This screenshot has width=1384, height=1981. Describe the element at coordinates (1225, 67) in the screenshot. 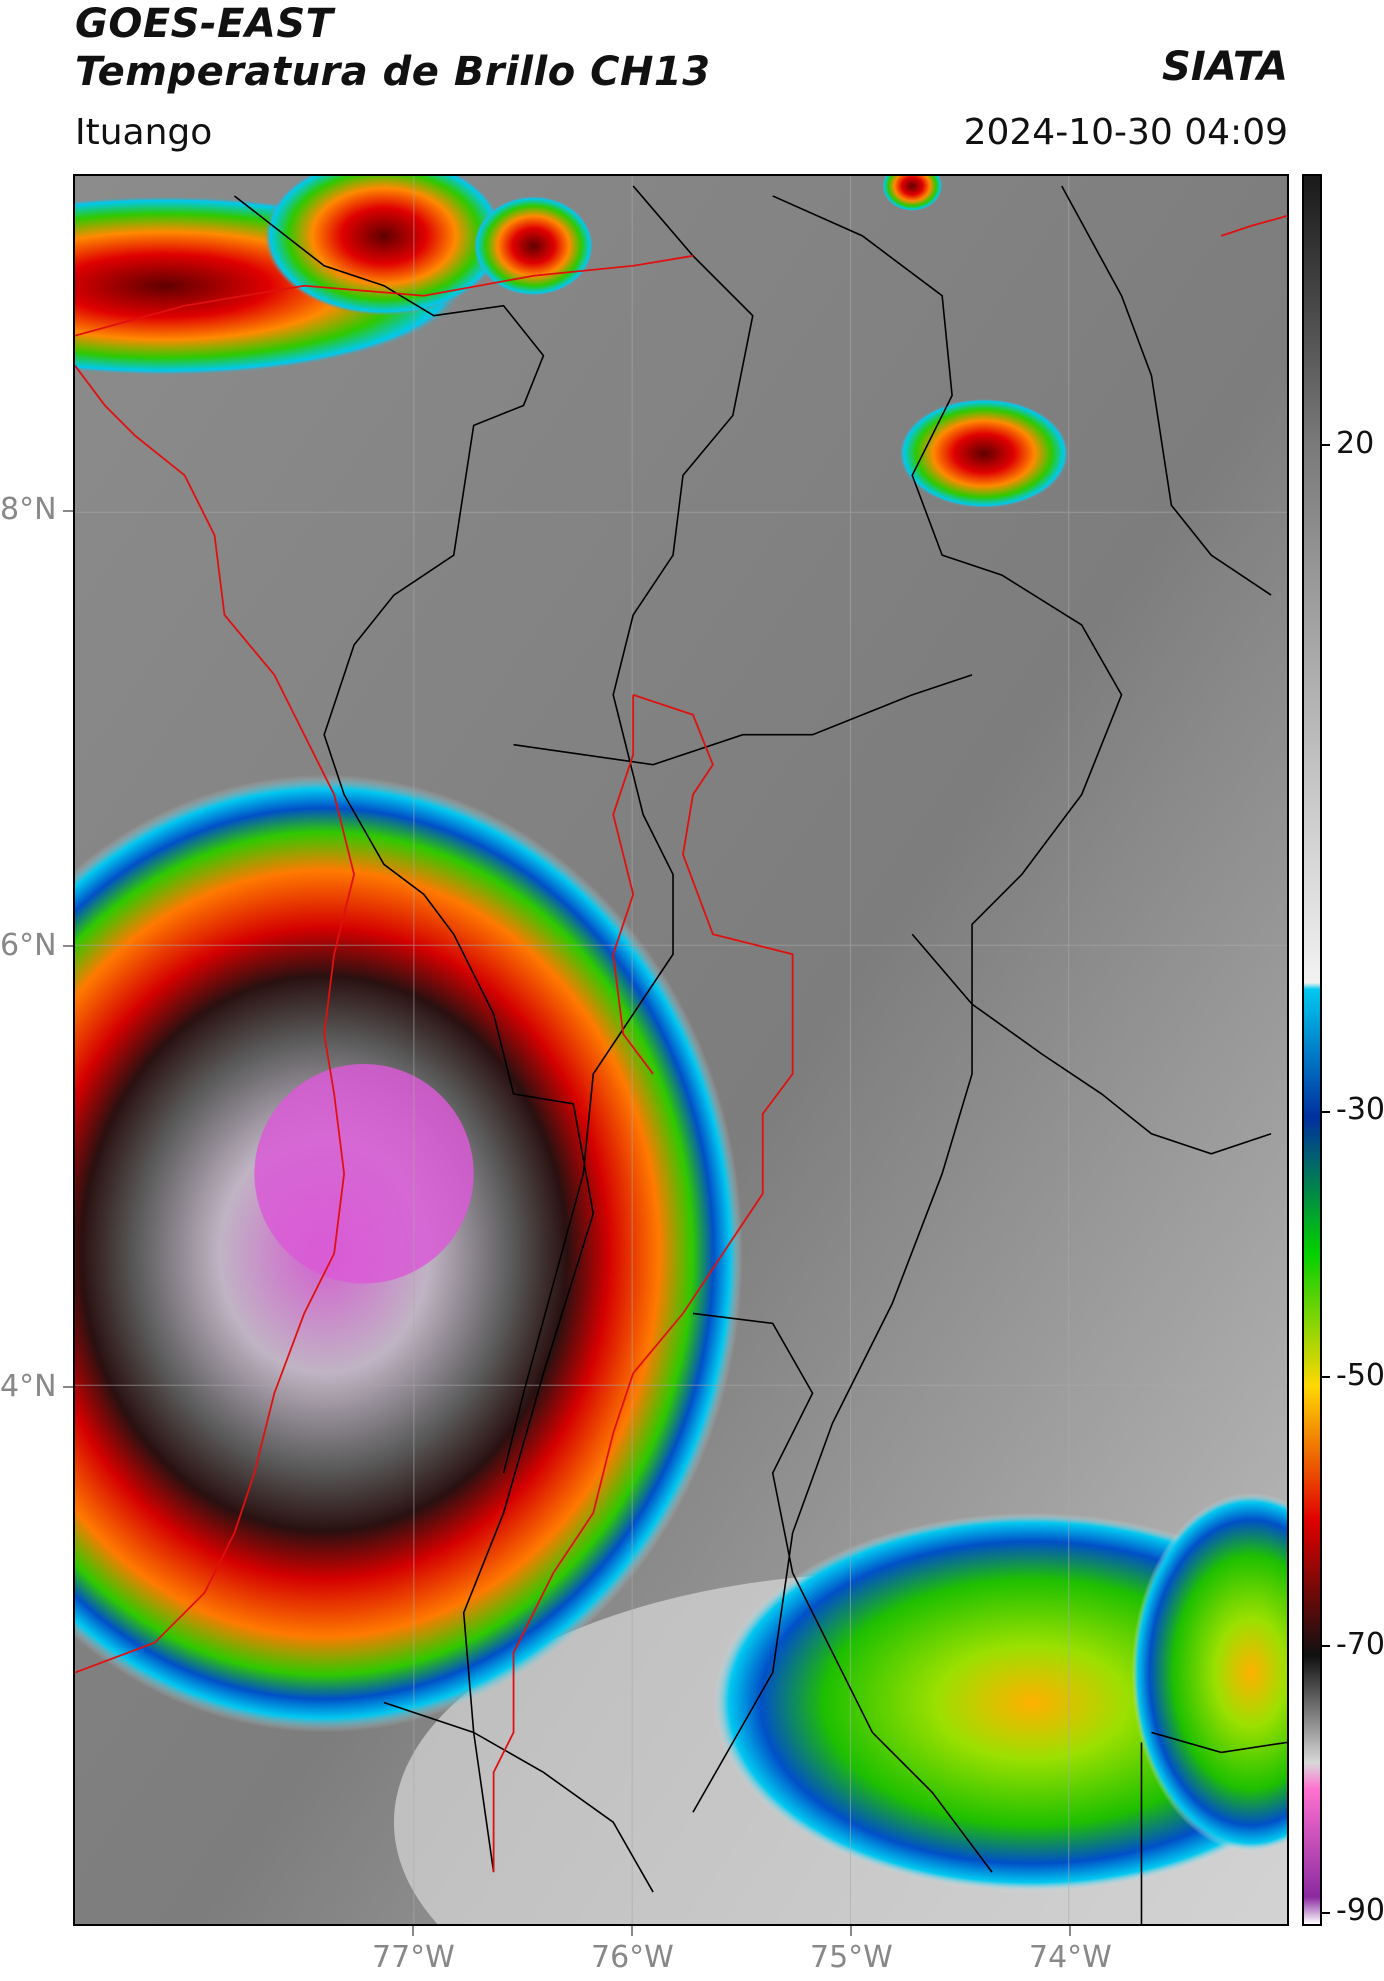

I see `organization-label: SIATA` at that location.